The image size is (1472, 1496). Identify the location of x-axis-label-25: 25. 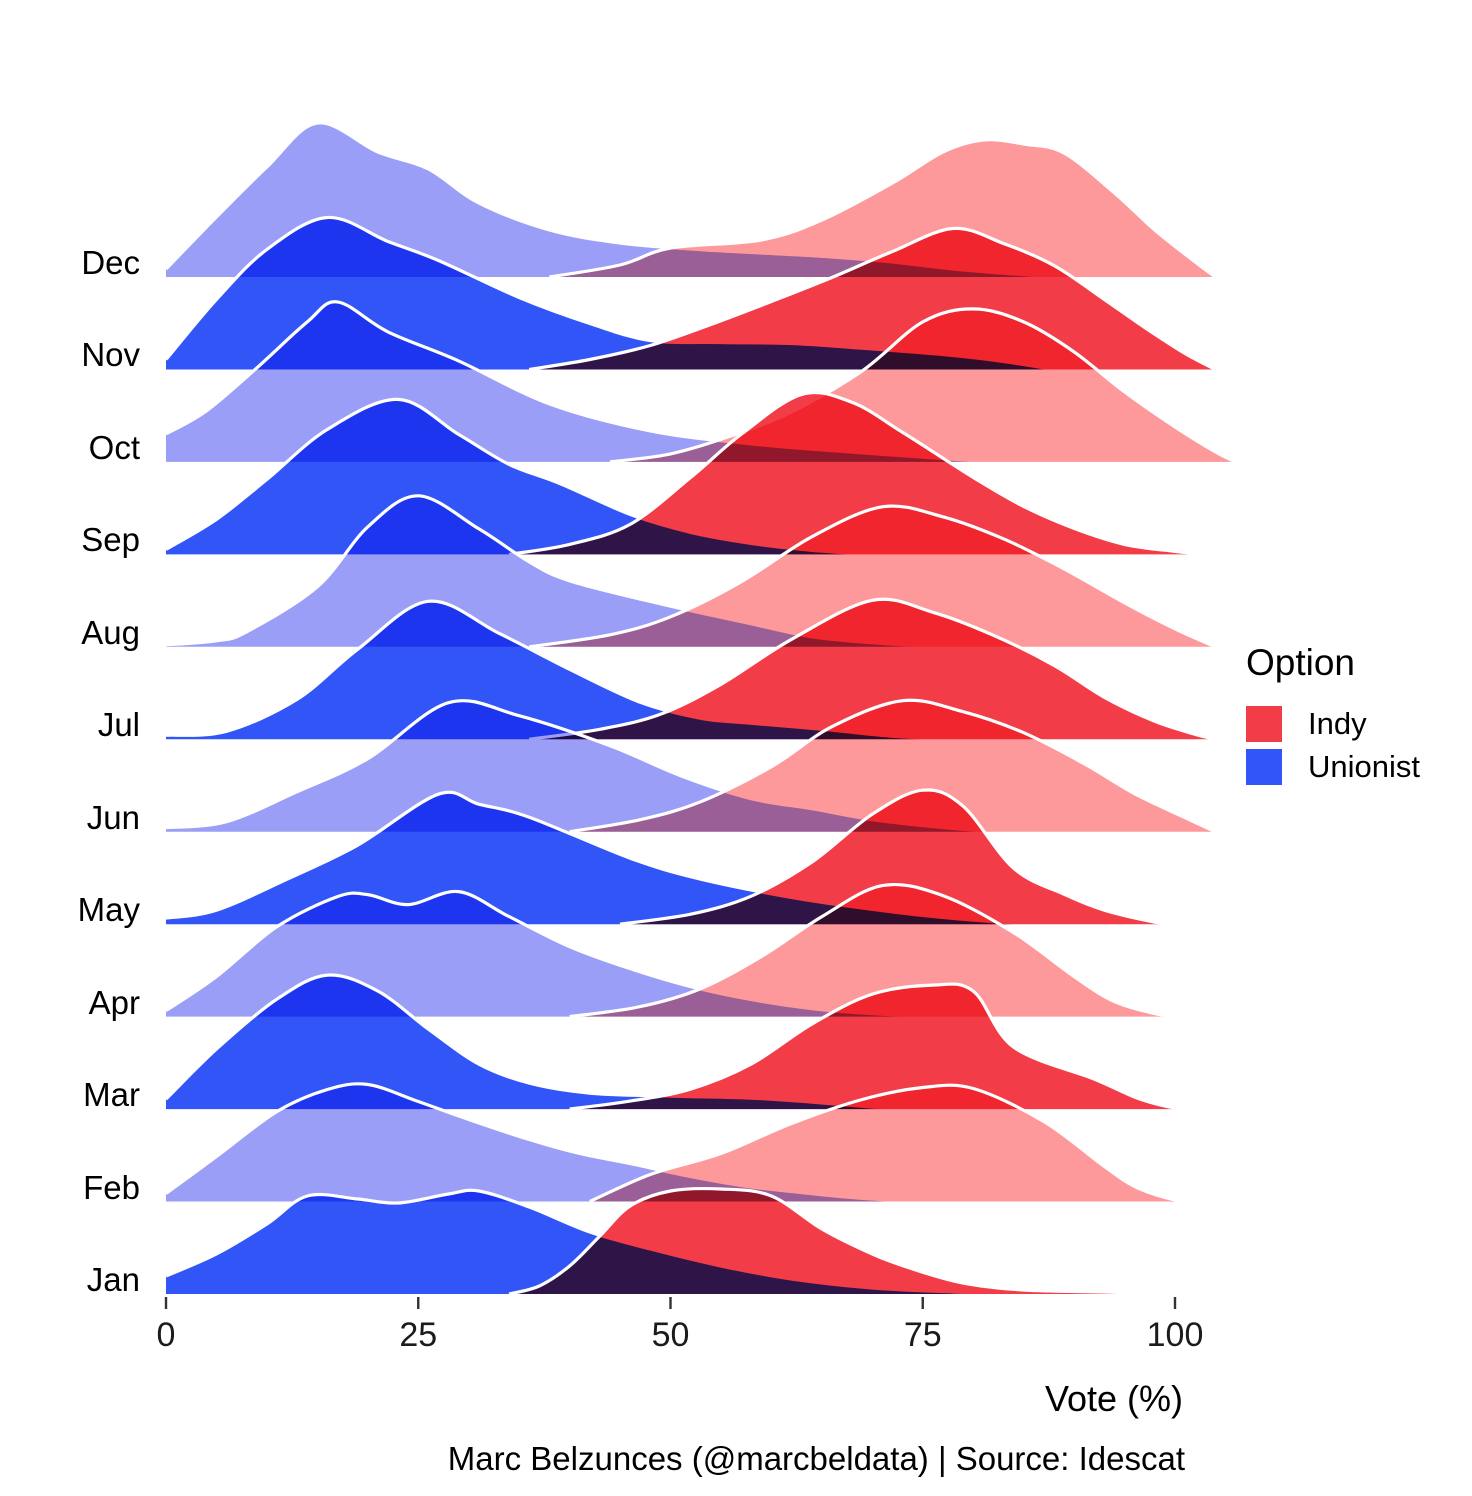
(418, 1335).